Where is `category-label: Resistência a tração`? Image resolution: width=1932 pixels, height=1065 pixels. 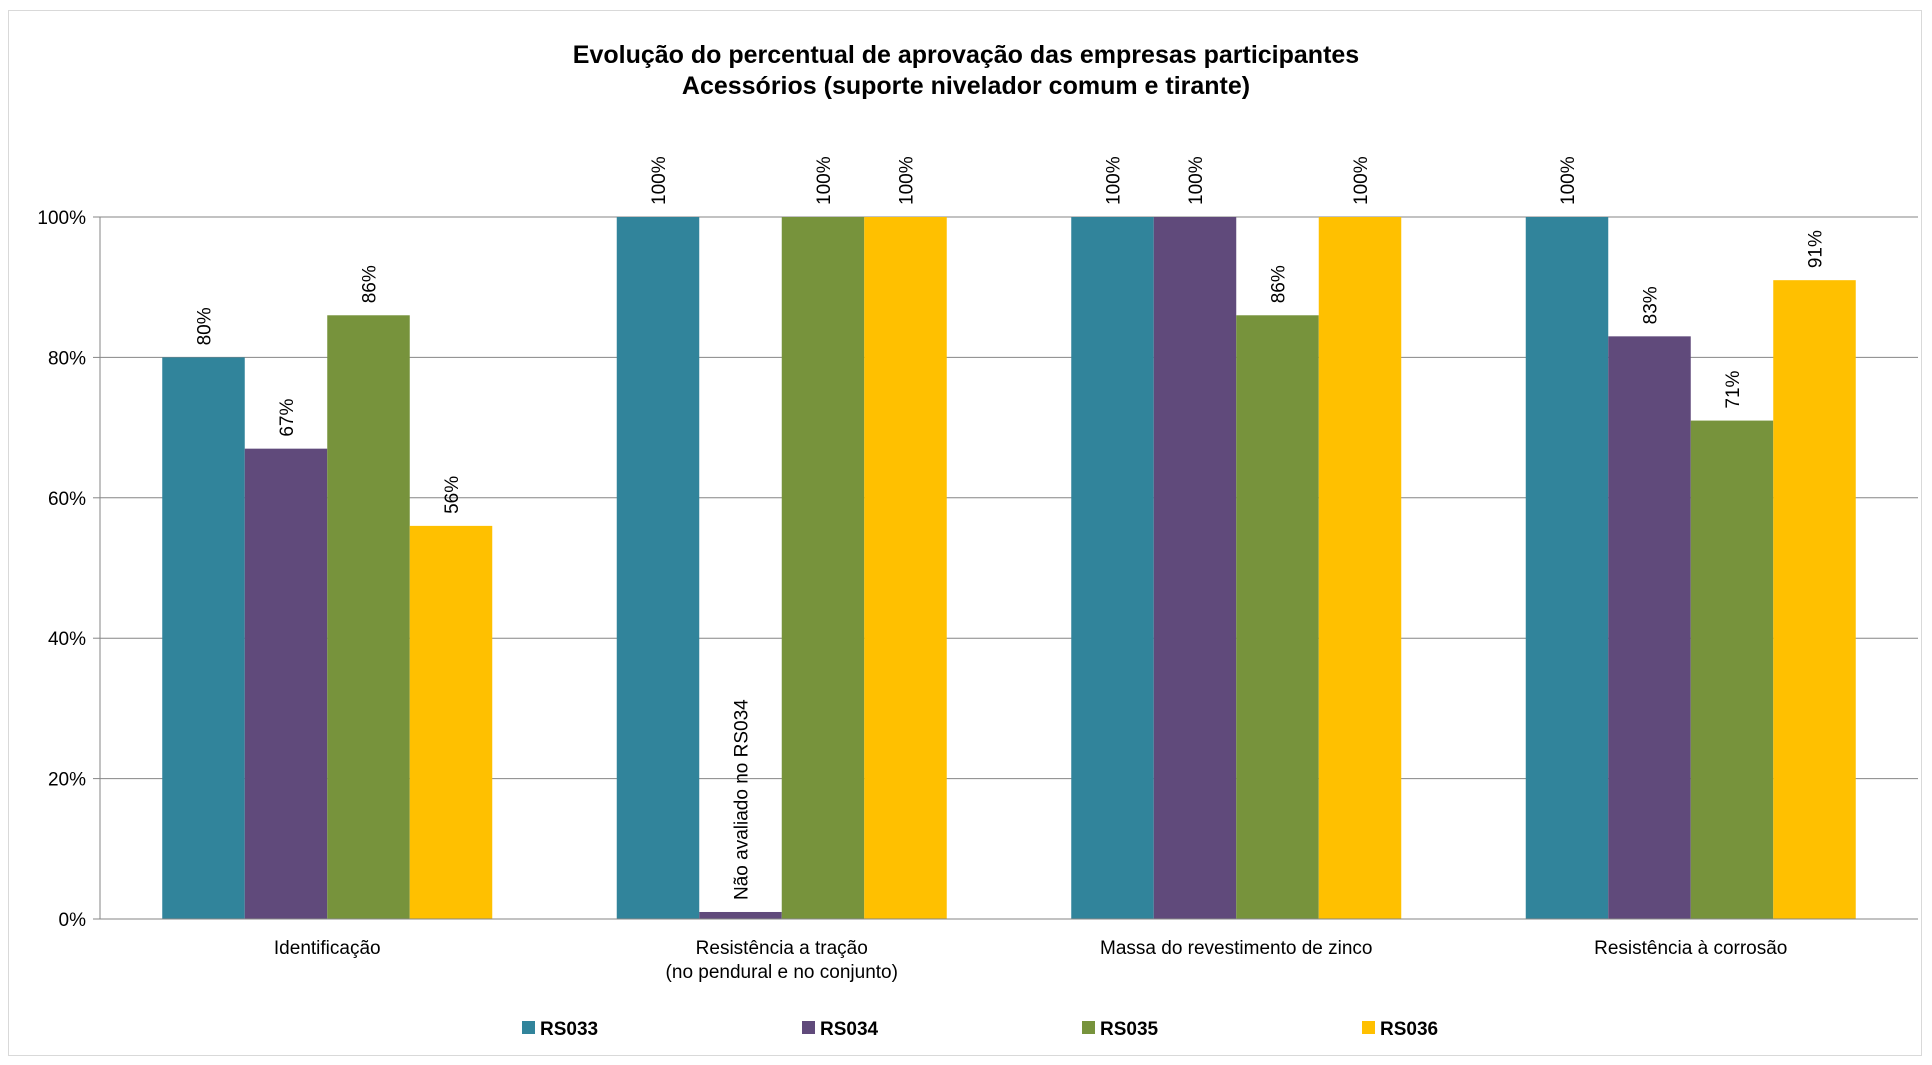 category-label: Resistência a tração is located at coordinates (782, 948).